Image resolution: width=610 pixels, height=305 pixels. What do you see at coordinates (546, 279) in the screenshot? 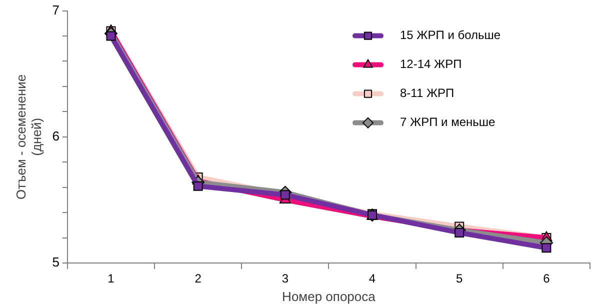
I see `x-tick-label: 6` at bounding box center [546, 279].